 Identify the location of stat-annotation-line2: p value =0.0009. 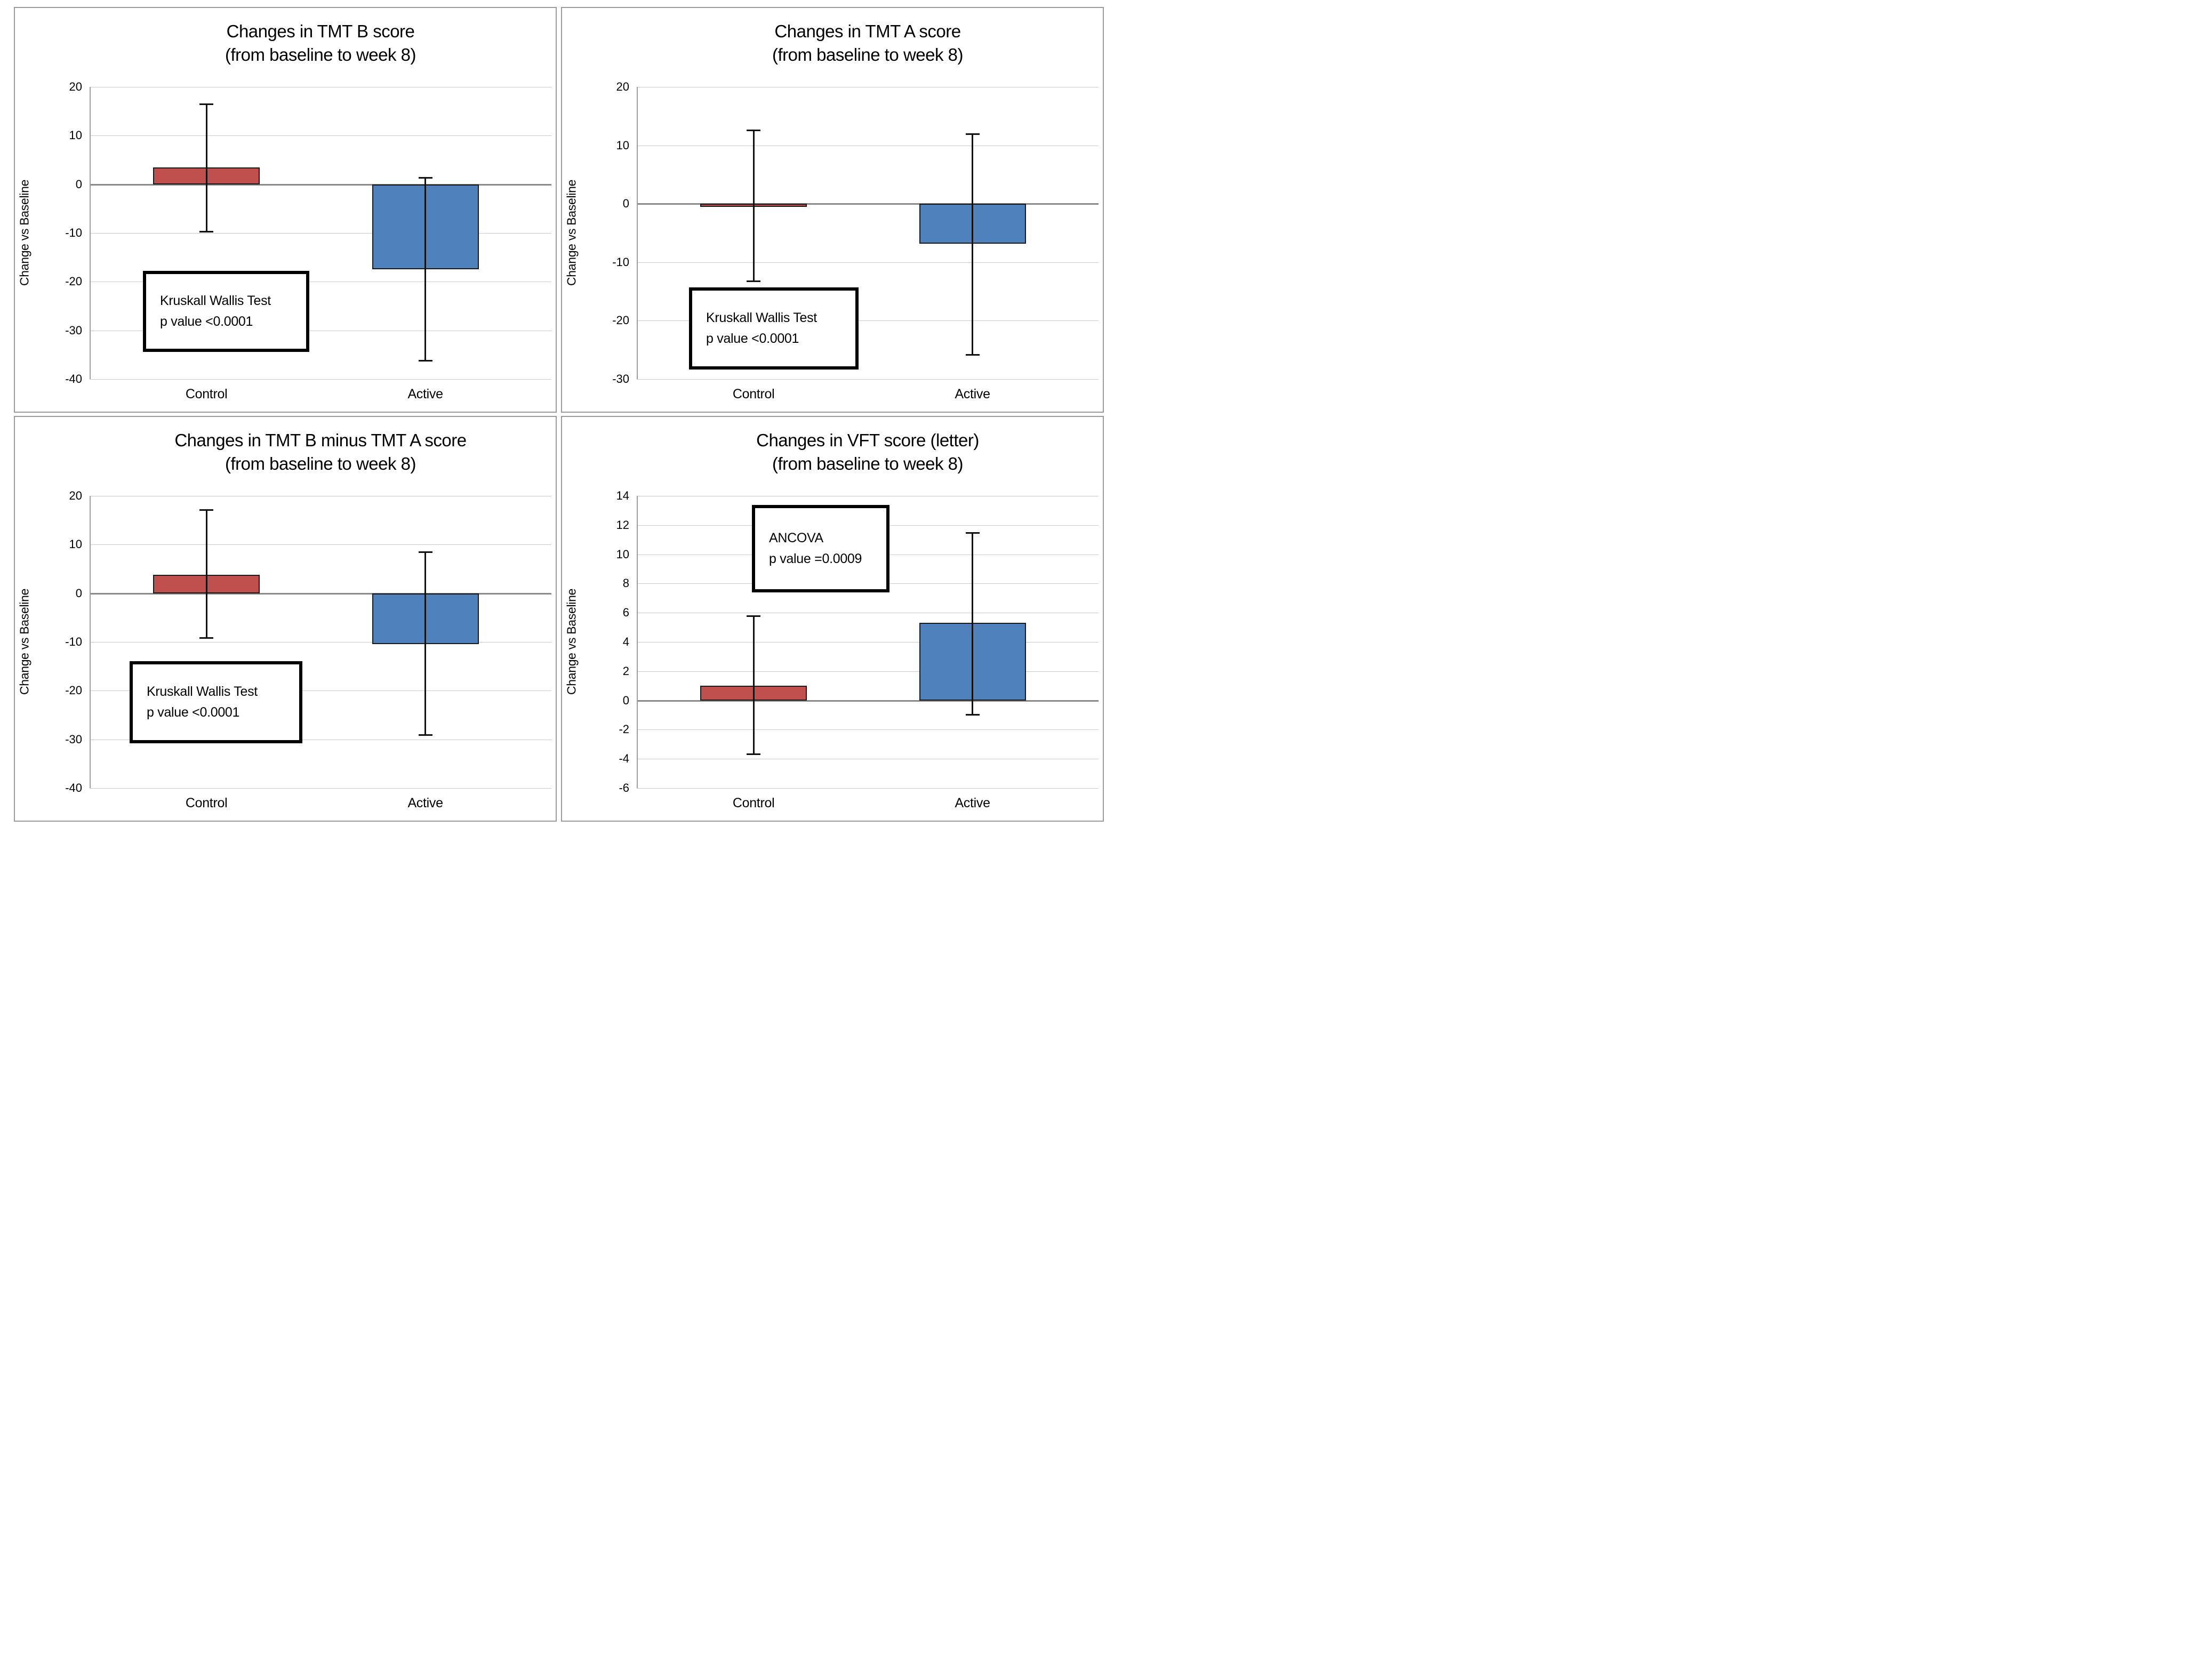
(815, 559).